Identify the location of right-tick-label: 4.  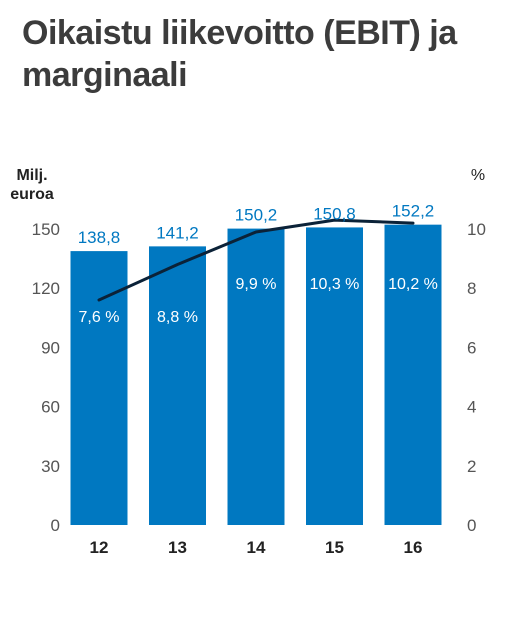
(471, 407).